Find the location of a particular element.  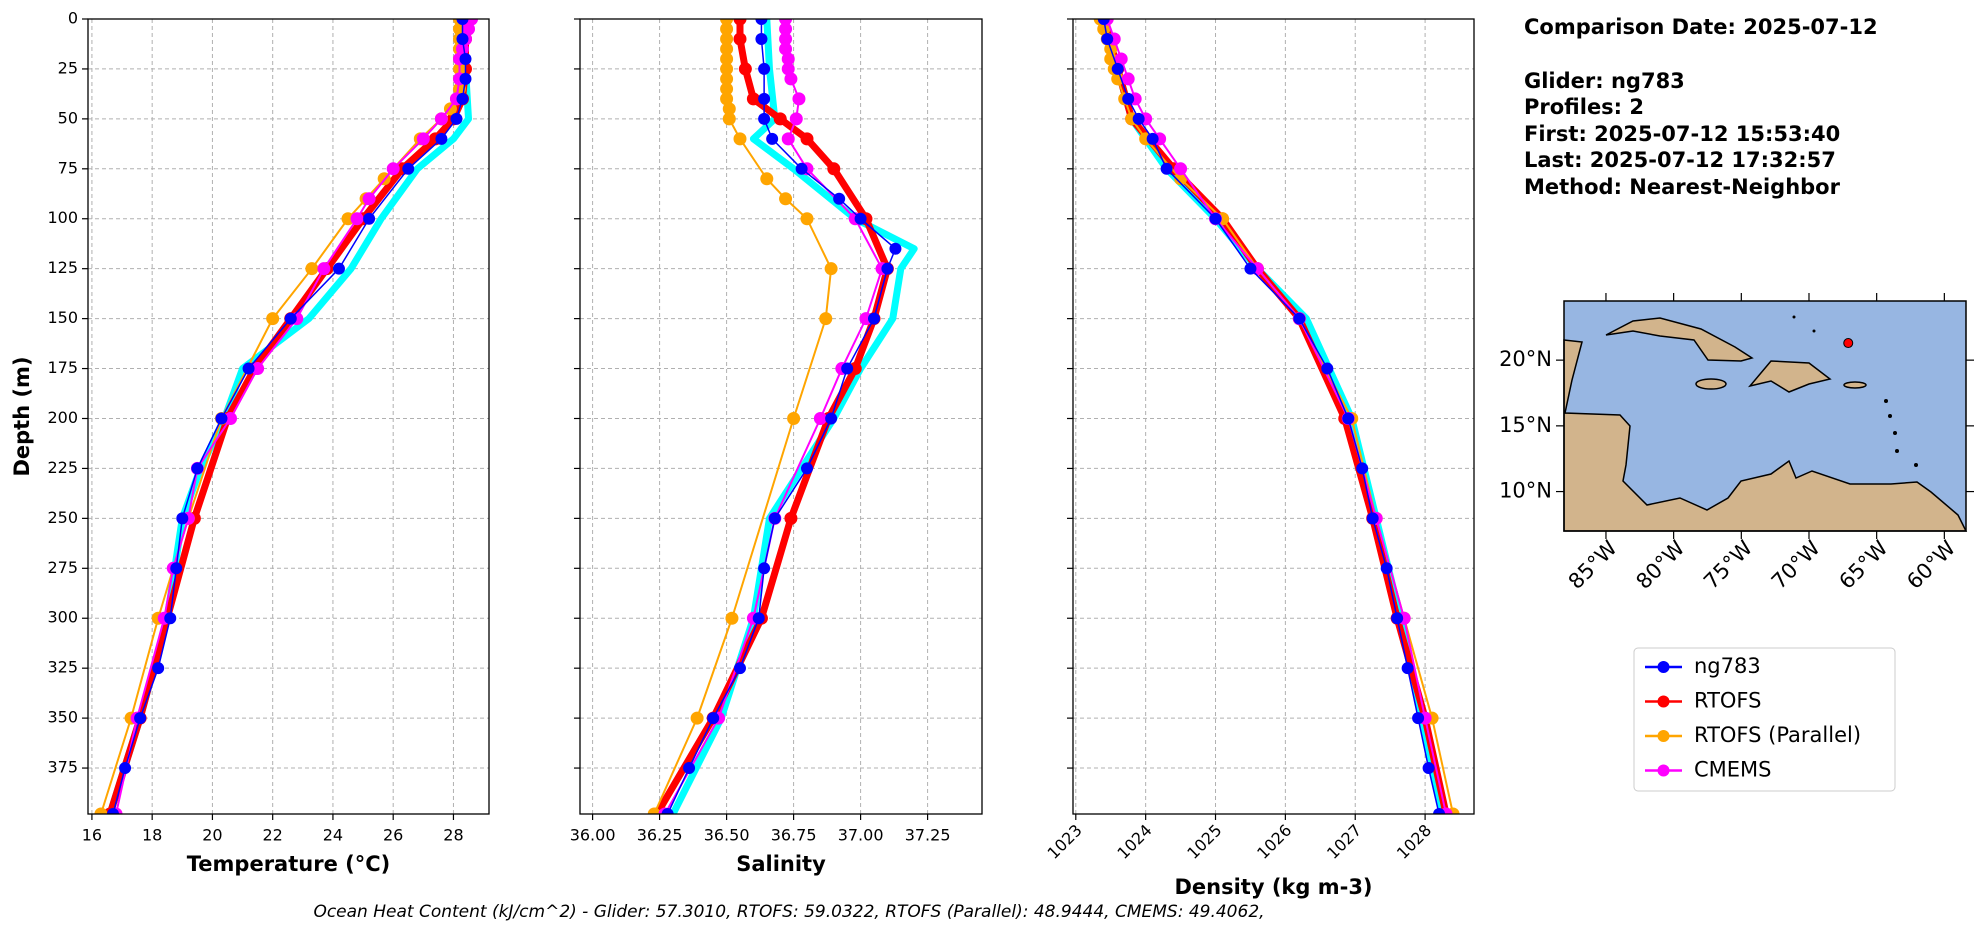

map-frame is located at coordinates (1765, 416).